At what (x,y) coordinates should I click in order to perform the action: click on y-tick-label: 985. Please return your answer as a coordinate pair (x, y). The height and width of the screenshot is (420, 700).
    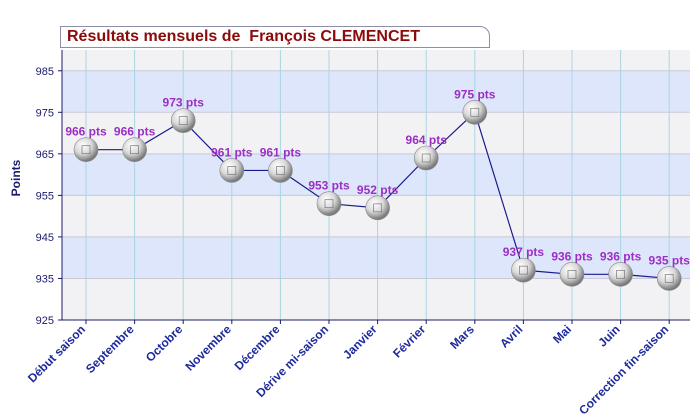
    Looking at the image, I should click on (45, 72).